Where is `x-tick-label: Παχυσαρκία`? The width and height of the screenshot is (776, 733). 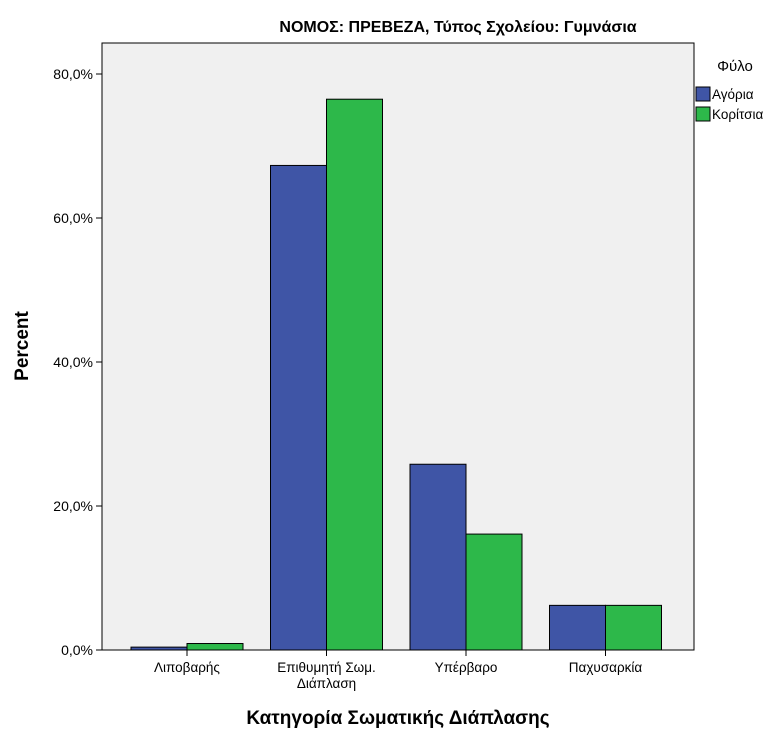 x-tick-label: Παχυσαρκία is located at coordinates (606, 667).